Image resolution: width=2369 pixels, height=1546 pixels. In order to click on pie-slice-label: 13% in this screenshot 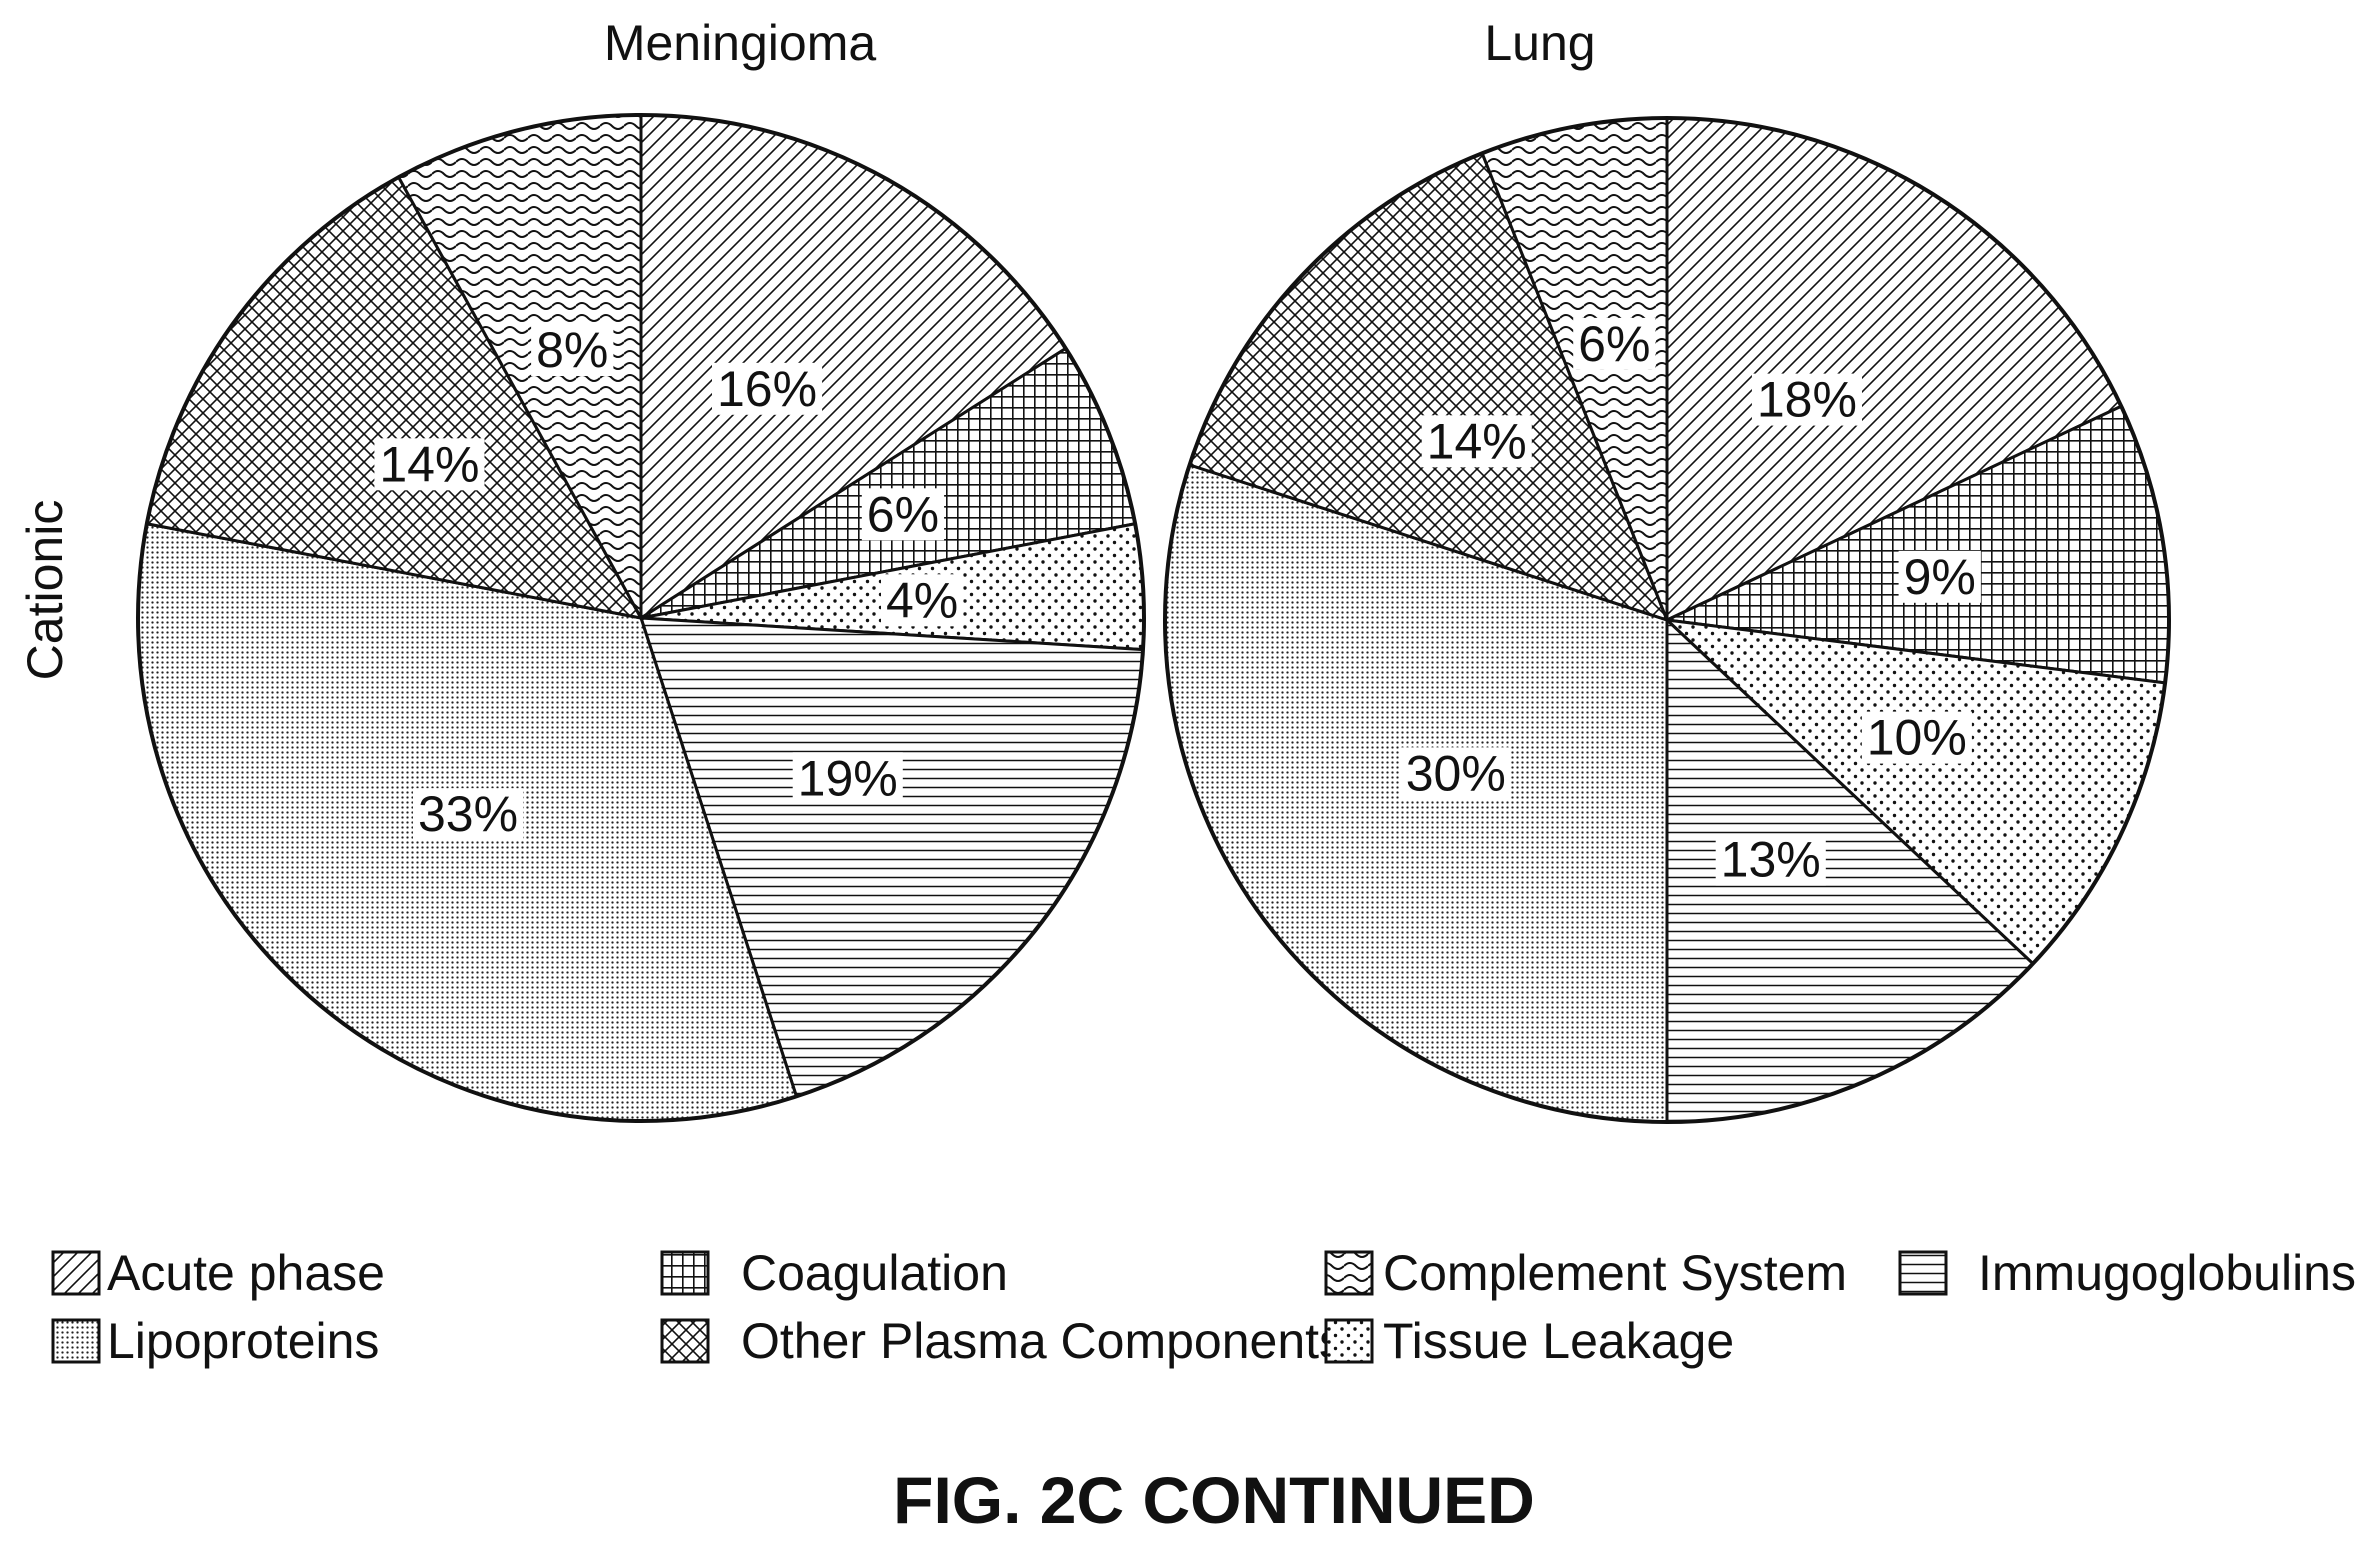, I will do `click(1771, 860)`.